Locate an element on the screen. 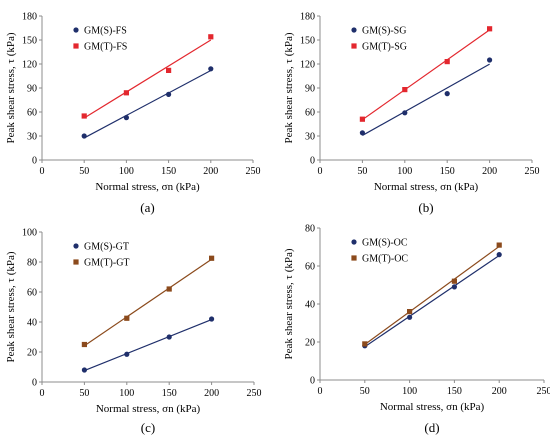 This screenshot has height=437, width=550. legend-label: GM(S)-SG is located at coordinates (384, 31).